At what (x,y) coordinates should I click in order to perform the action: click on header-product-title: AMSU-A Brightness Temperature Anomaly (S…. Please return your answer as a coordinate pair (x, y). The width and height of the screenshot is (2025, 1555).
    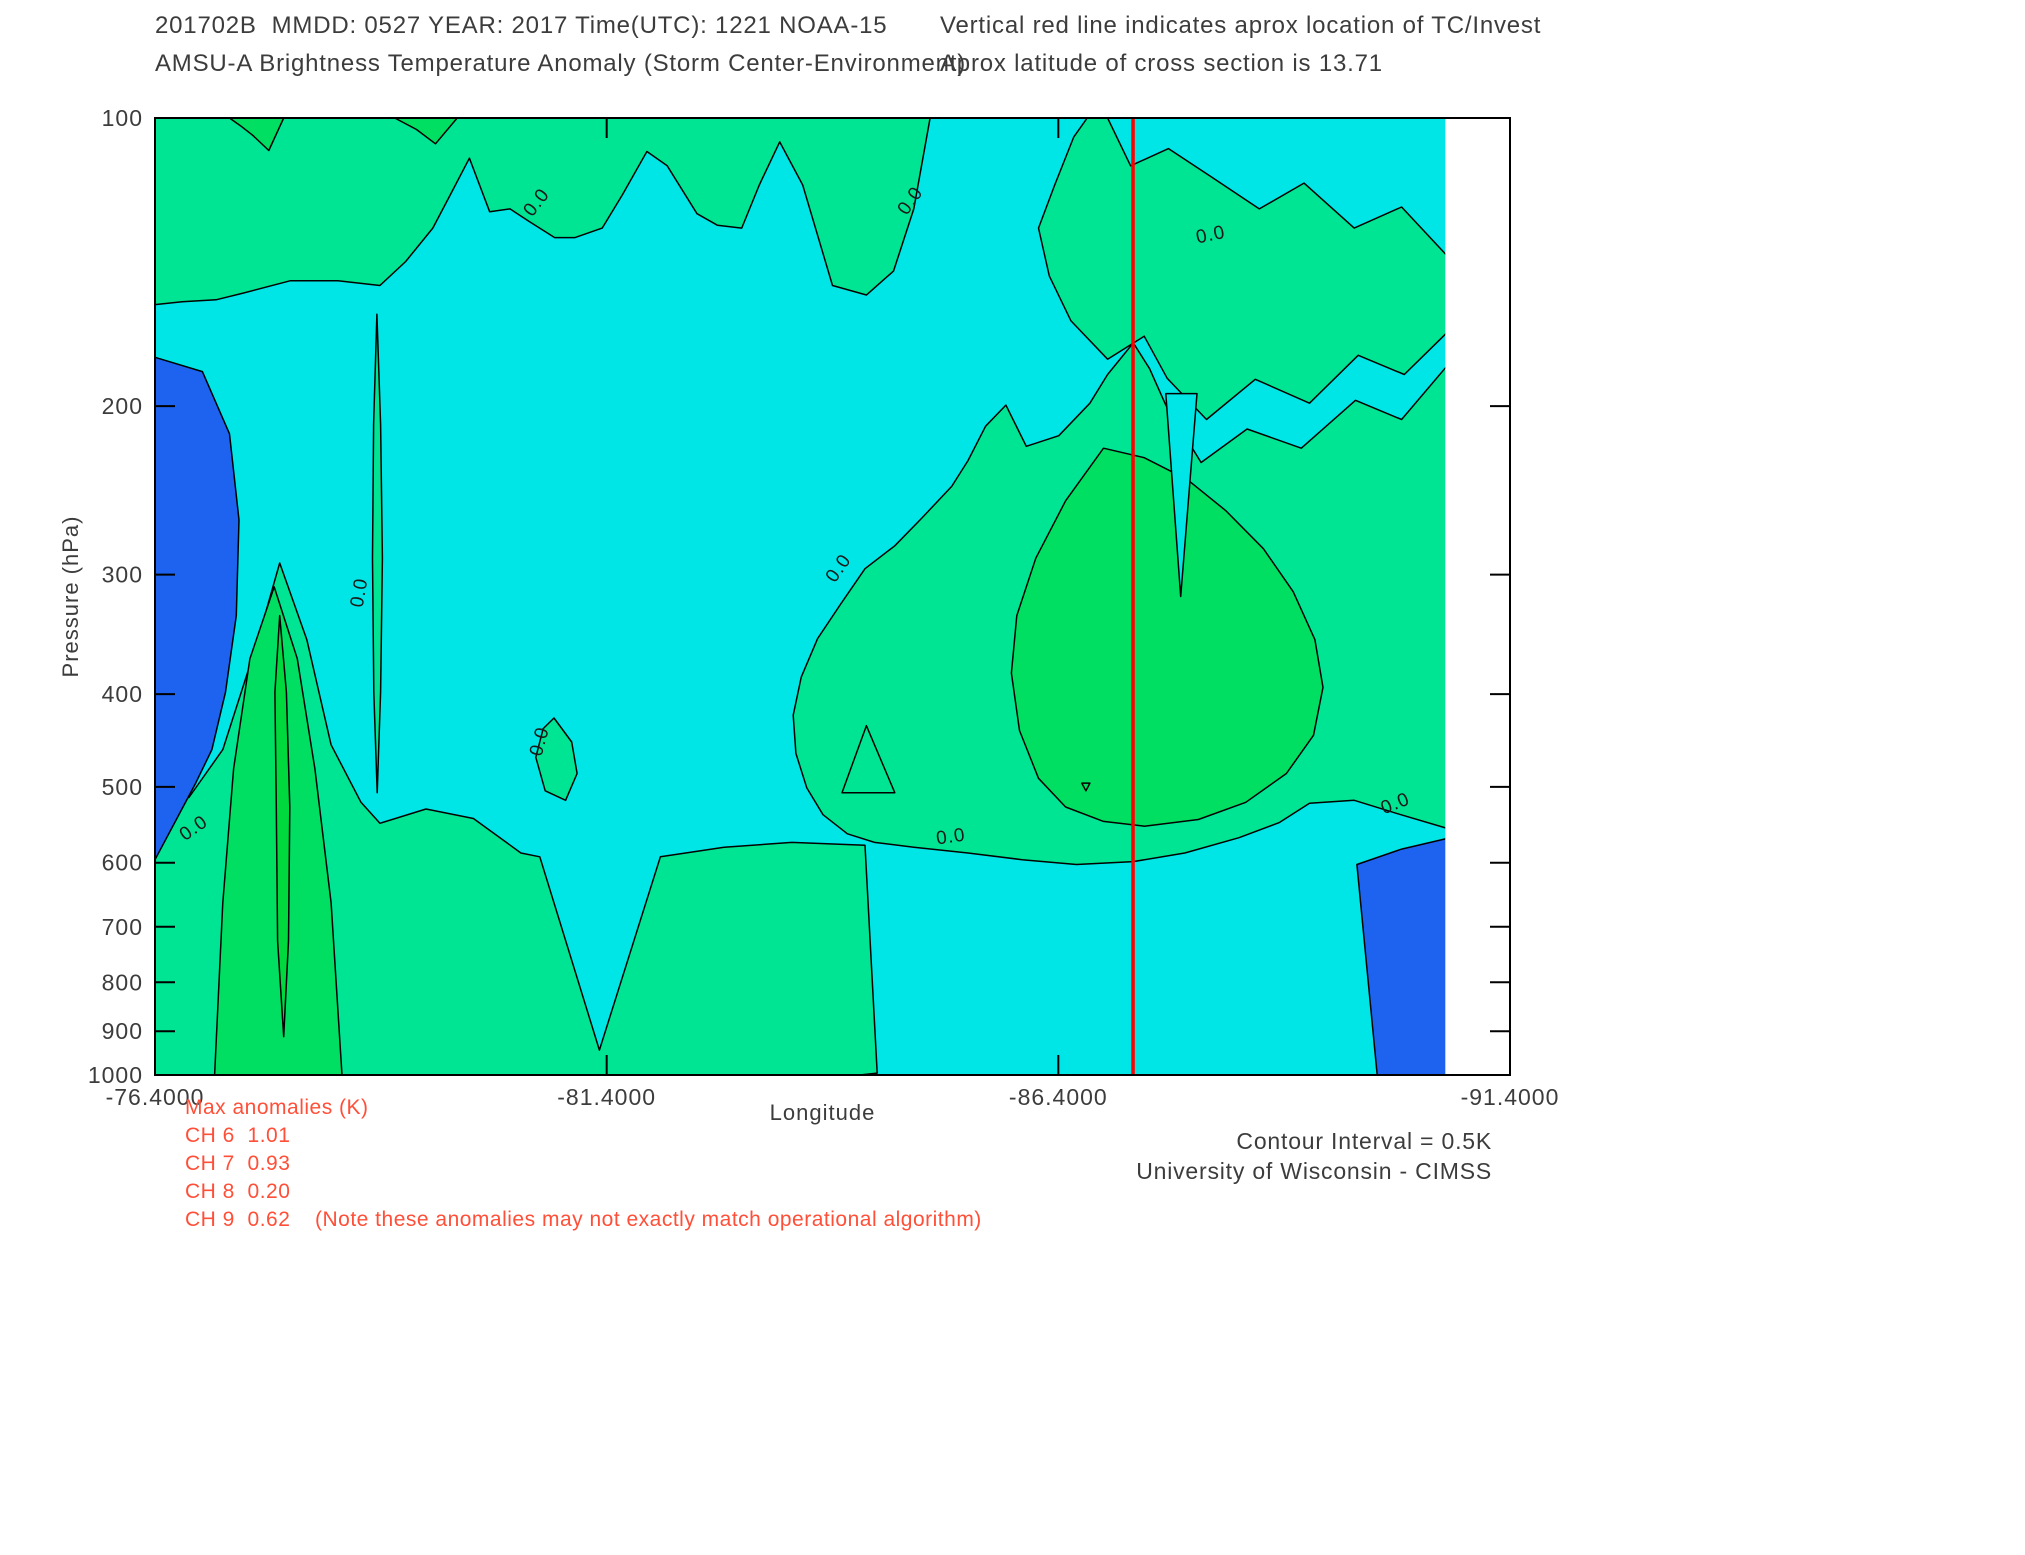
    Looking at the image, I should click on (561, 63).